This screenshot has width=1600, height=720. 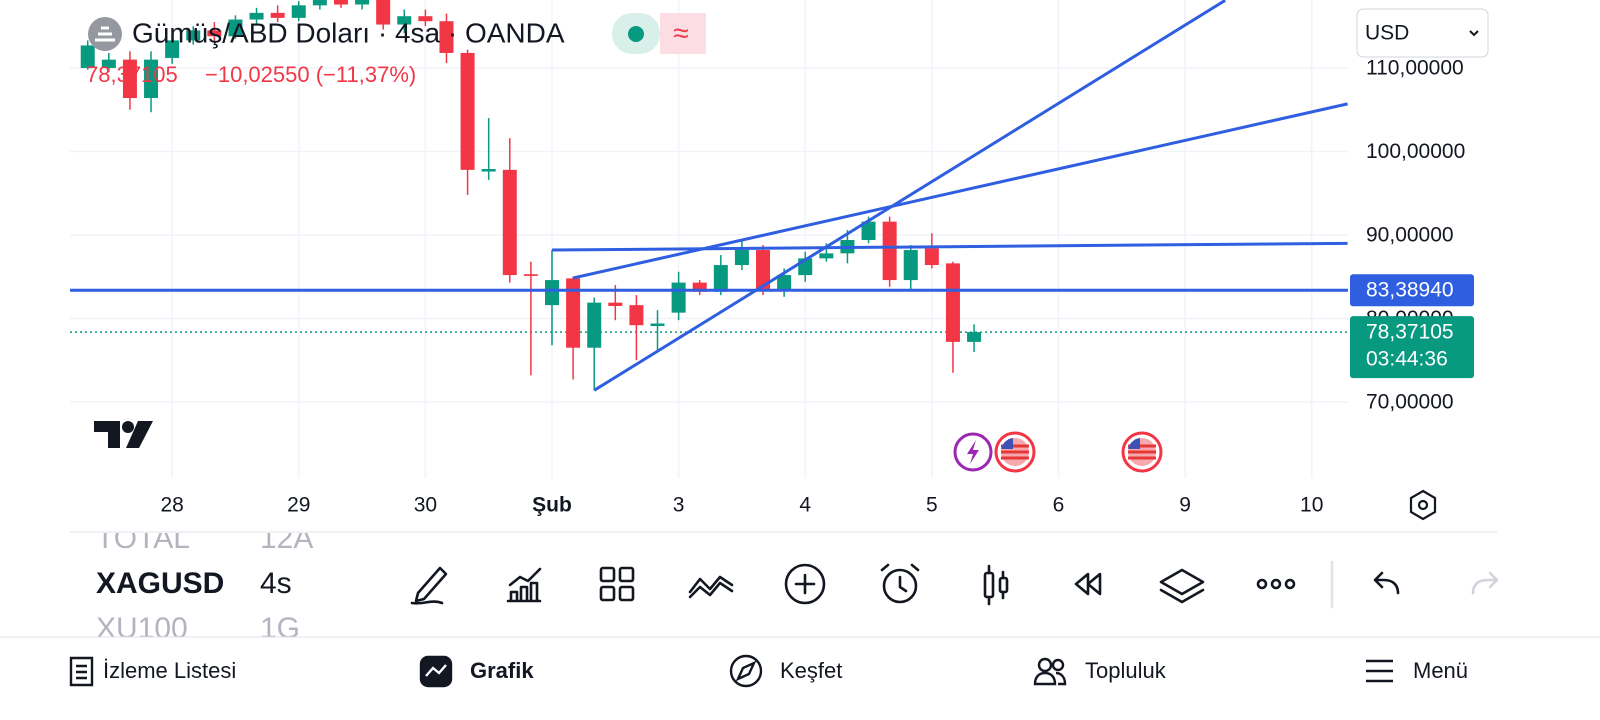 What do you see at coordinates (1410, 402) in the screenshot?
I see `y-tick-label: 70,00000` at bounding box center [1410, 402].